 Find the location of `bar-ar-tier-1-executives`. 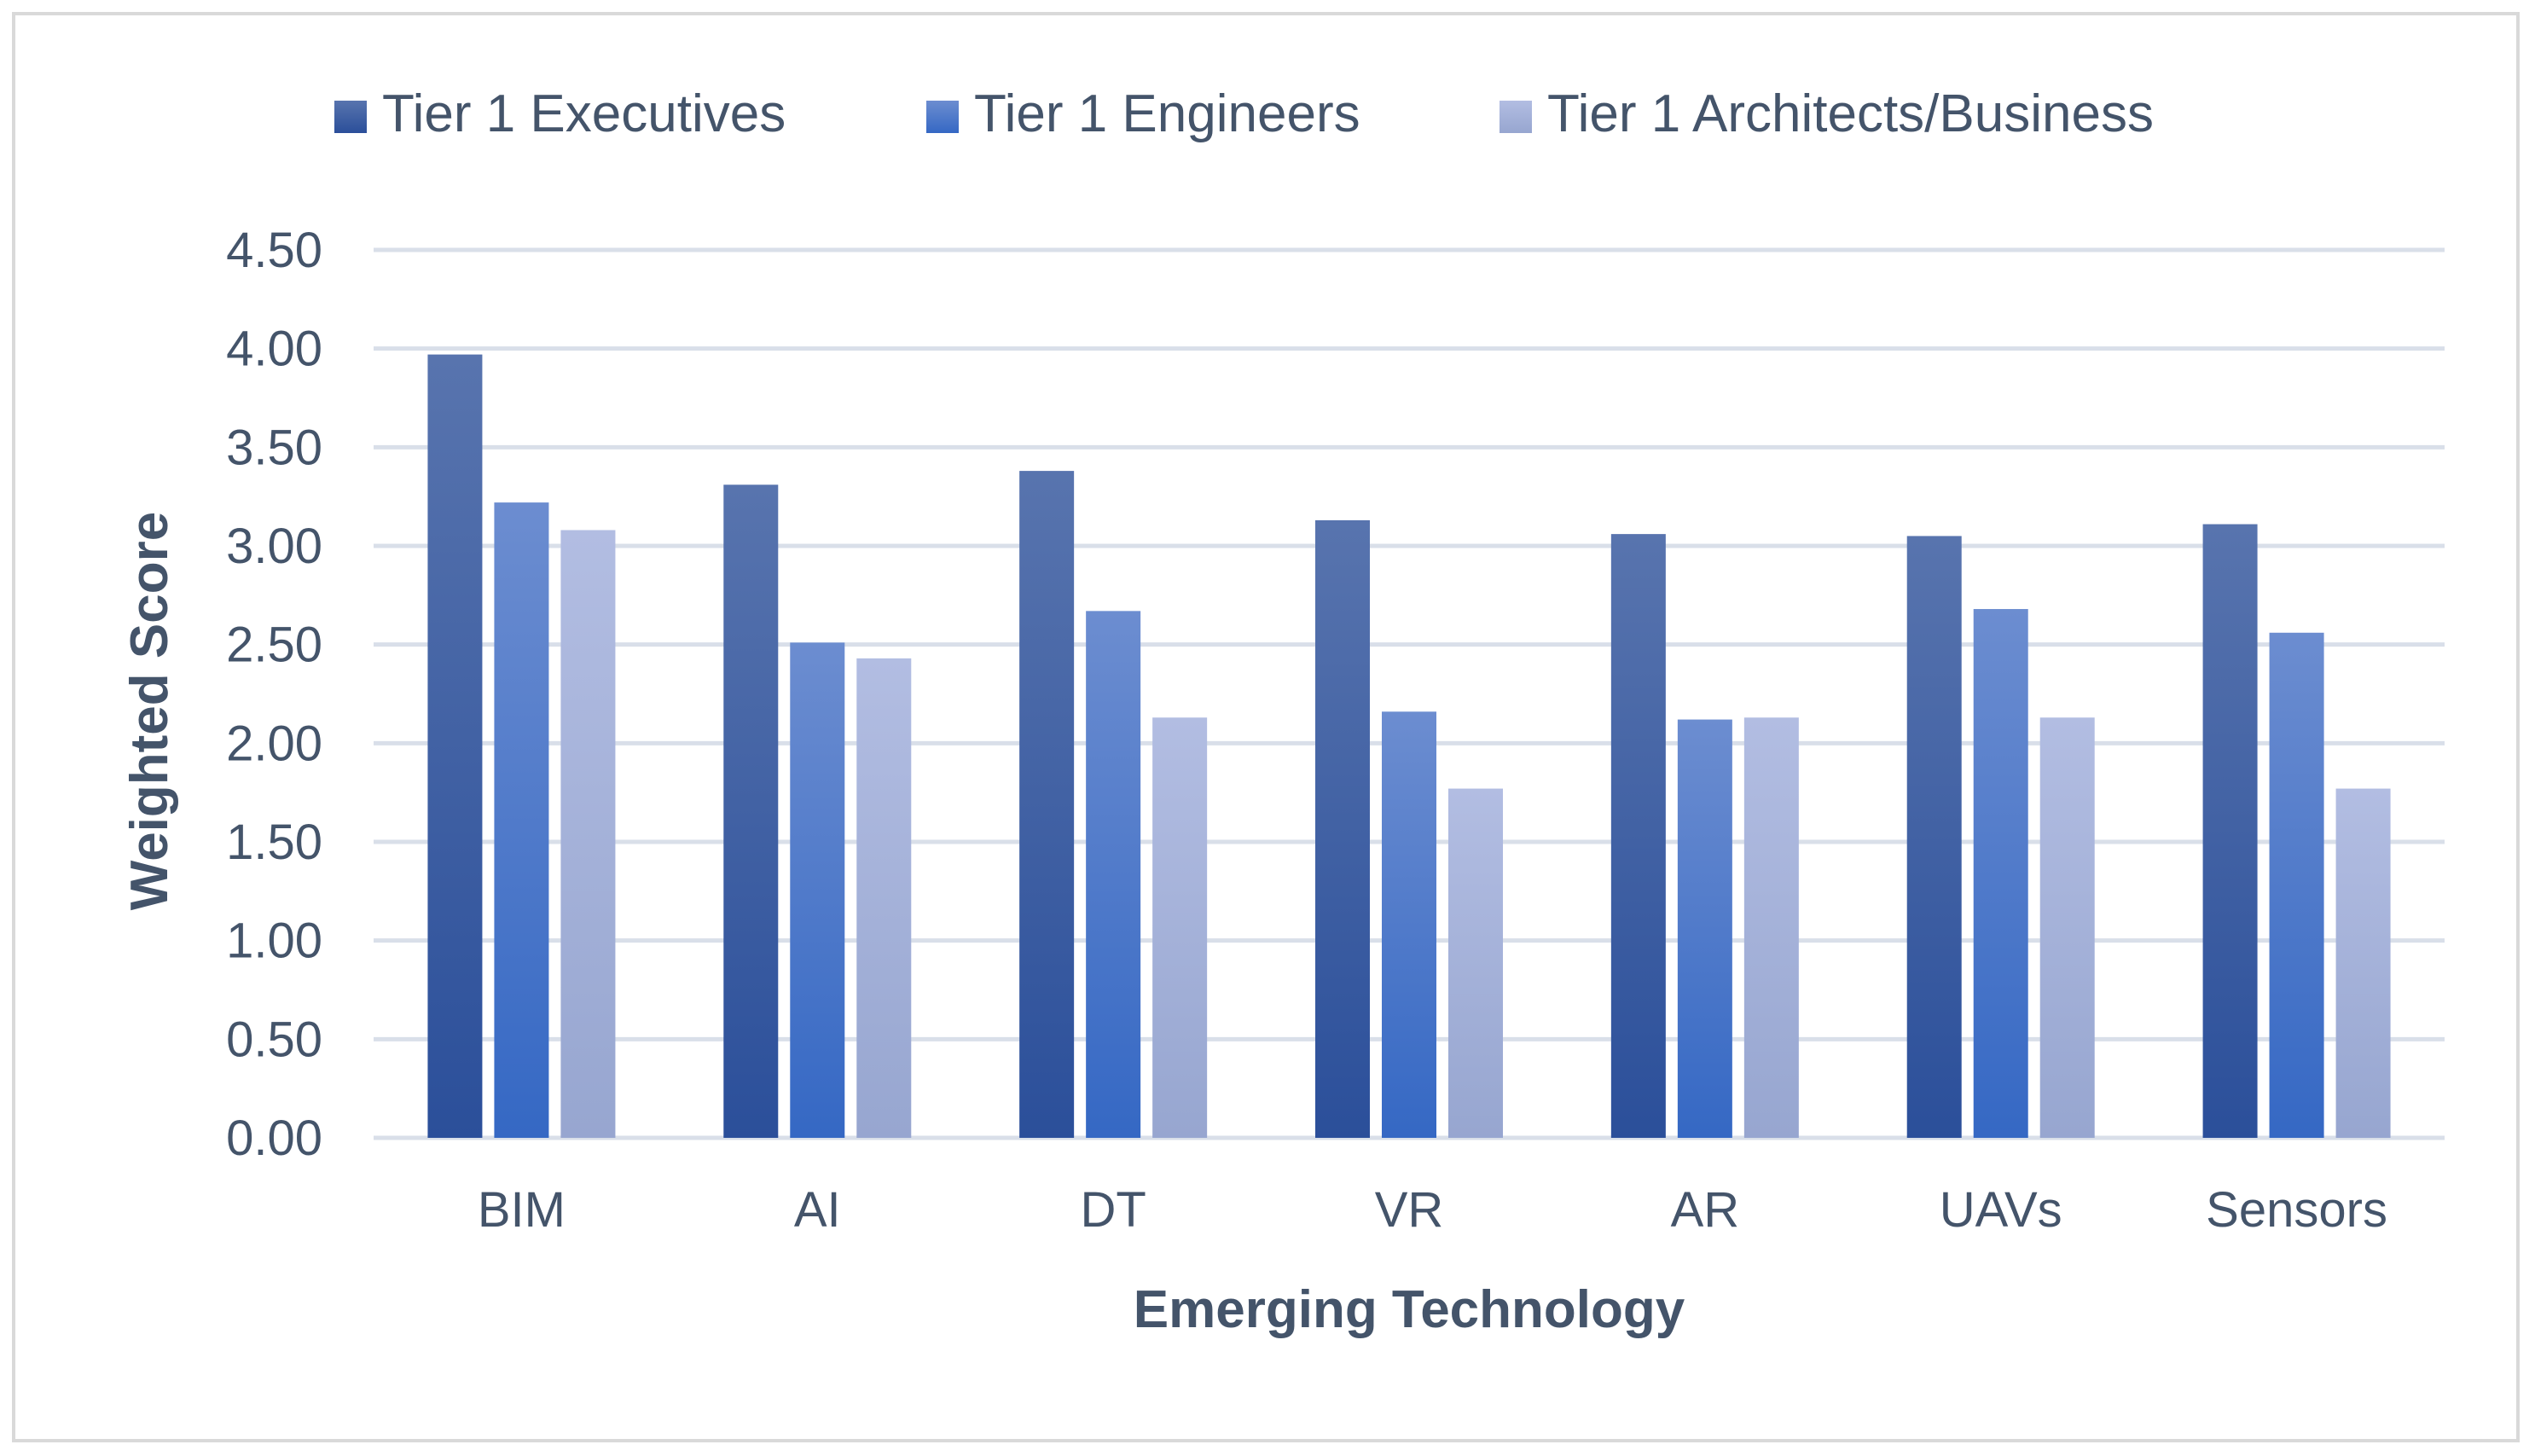

bar-ar-tier-1-executives is located at coordinates (1638, 836).